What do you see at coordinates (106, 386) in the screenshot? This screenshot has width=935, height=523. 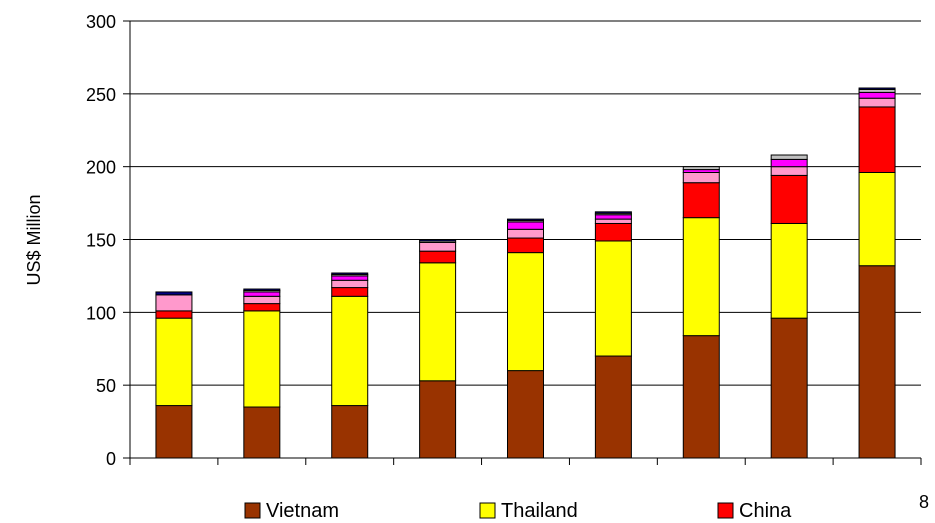 I see `y-tick-label: 50` at bounding box center [106, 386].